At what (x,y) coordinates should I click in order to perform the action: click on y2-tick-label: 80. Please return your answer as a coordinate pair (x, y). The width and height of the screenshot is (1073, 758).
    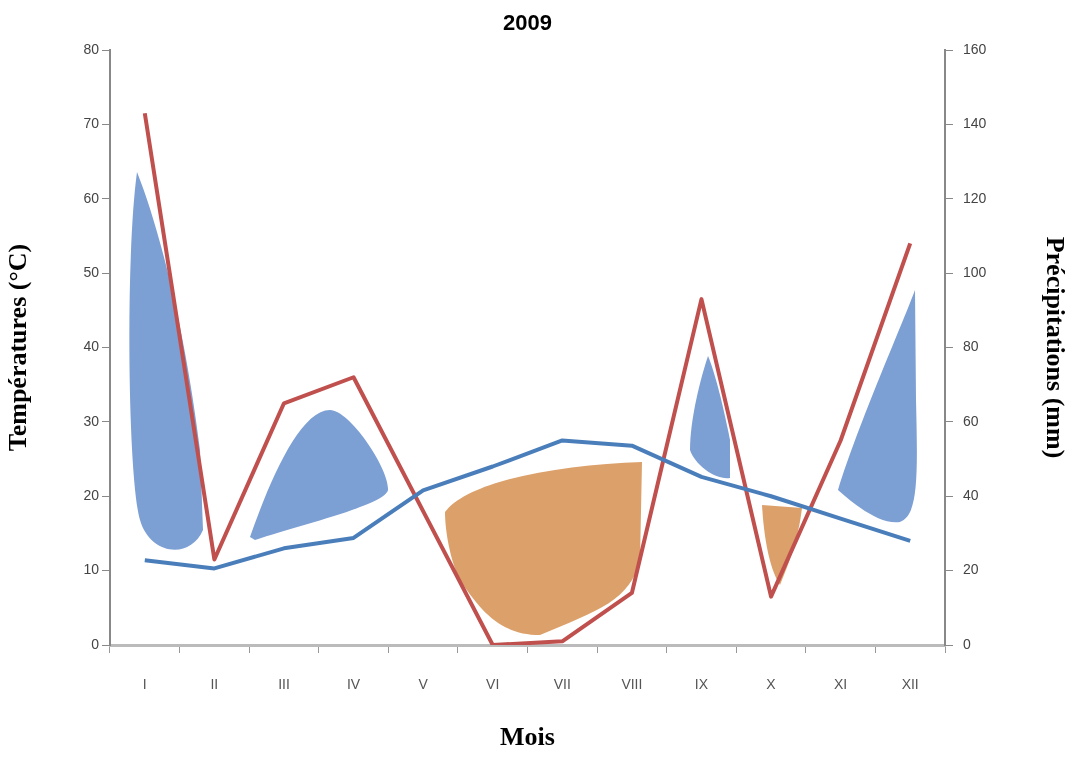
    Looking at the image, I should click on (971, 346).